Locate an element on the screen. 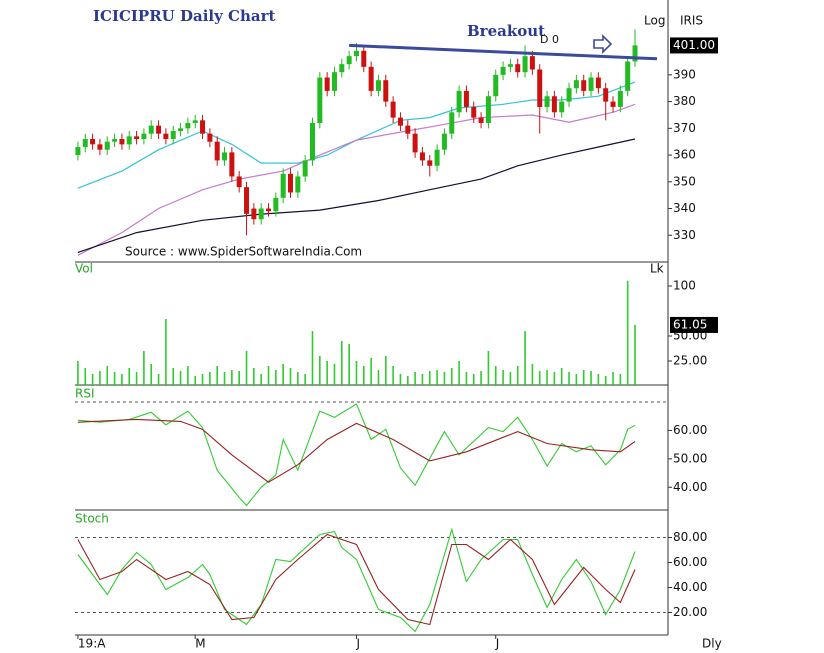 This screenshot has width=824, height=653. x-tick-label: 19:A is located at coordinates (92, 644).